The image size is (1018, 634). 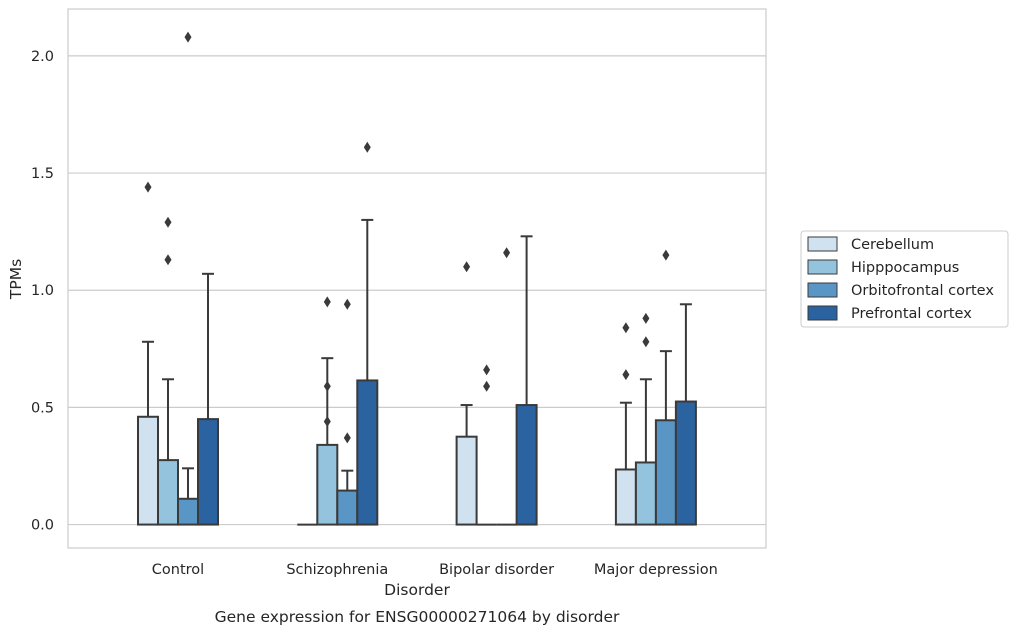 I want to click on y-axis-label: TPMs, so click(x=16, y=279).